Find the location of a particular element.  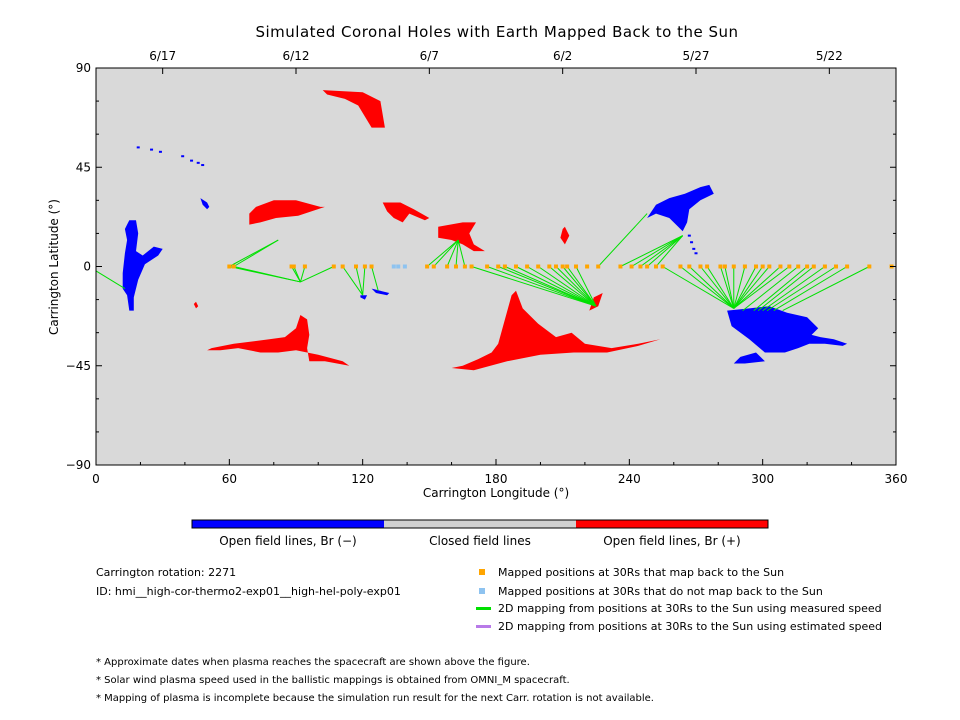

date-label-5: 5/22 is located at coordinates (829, 56).